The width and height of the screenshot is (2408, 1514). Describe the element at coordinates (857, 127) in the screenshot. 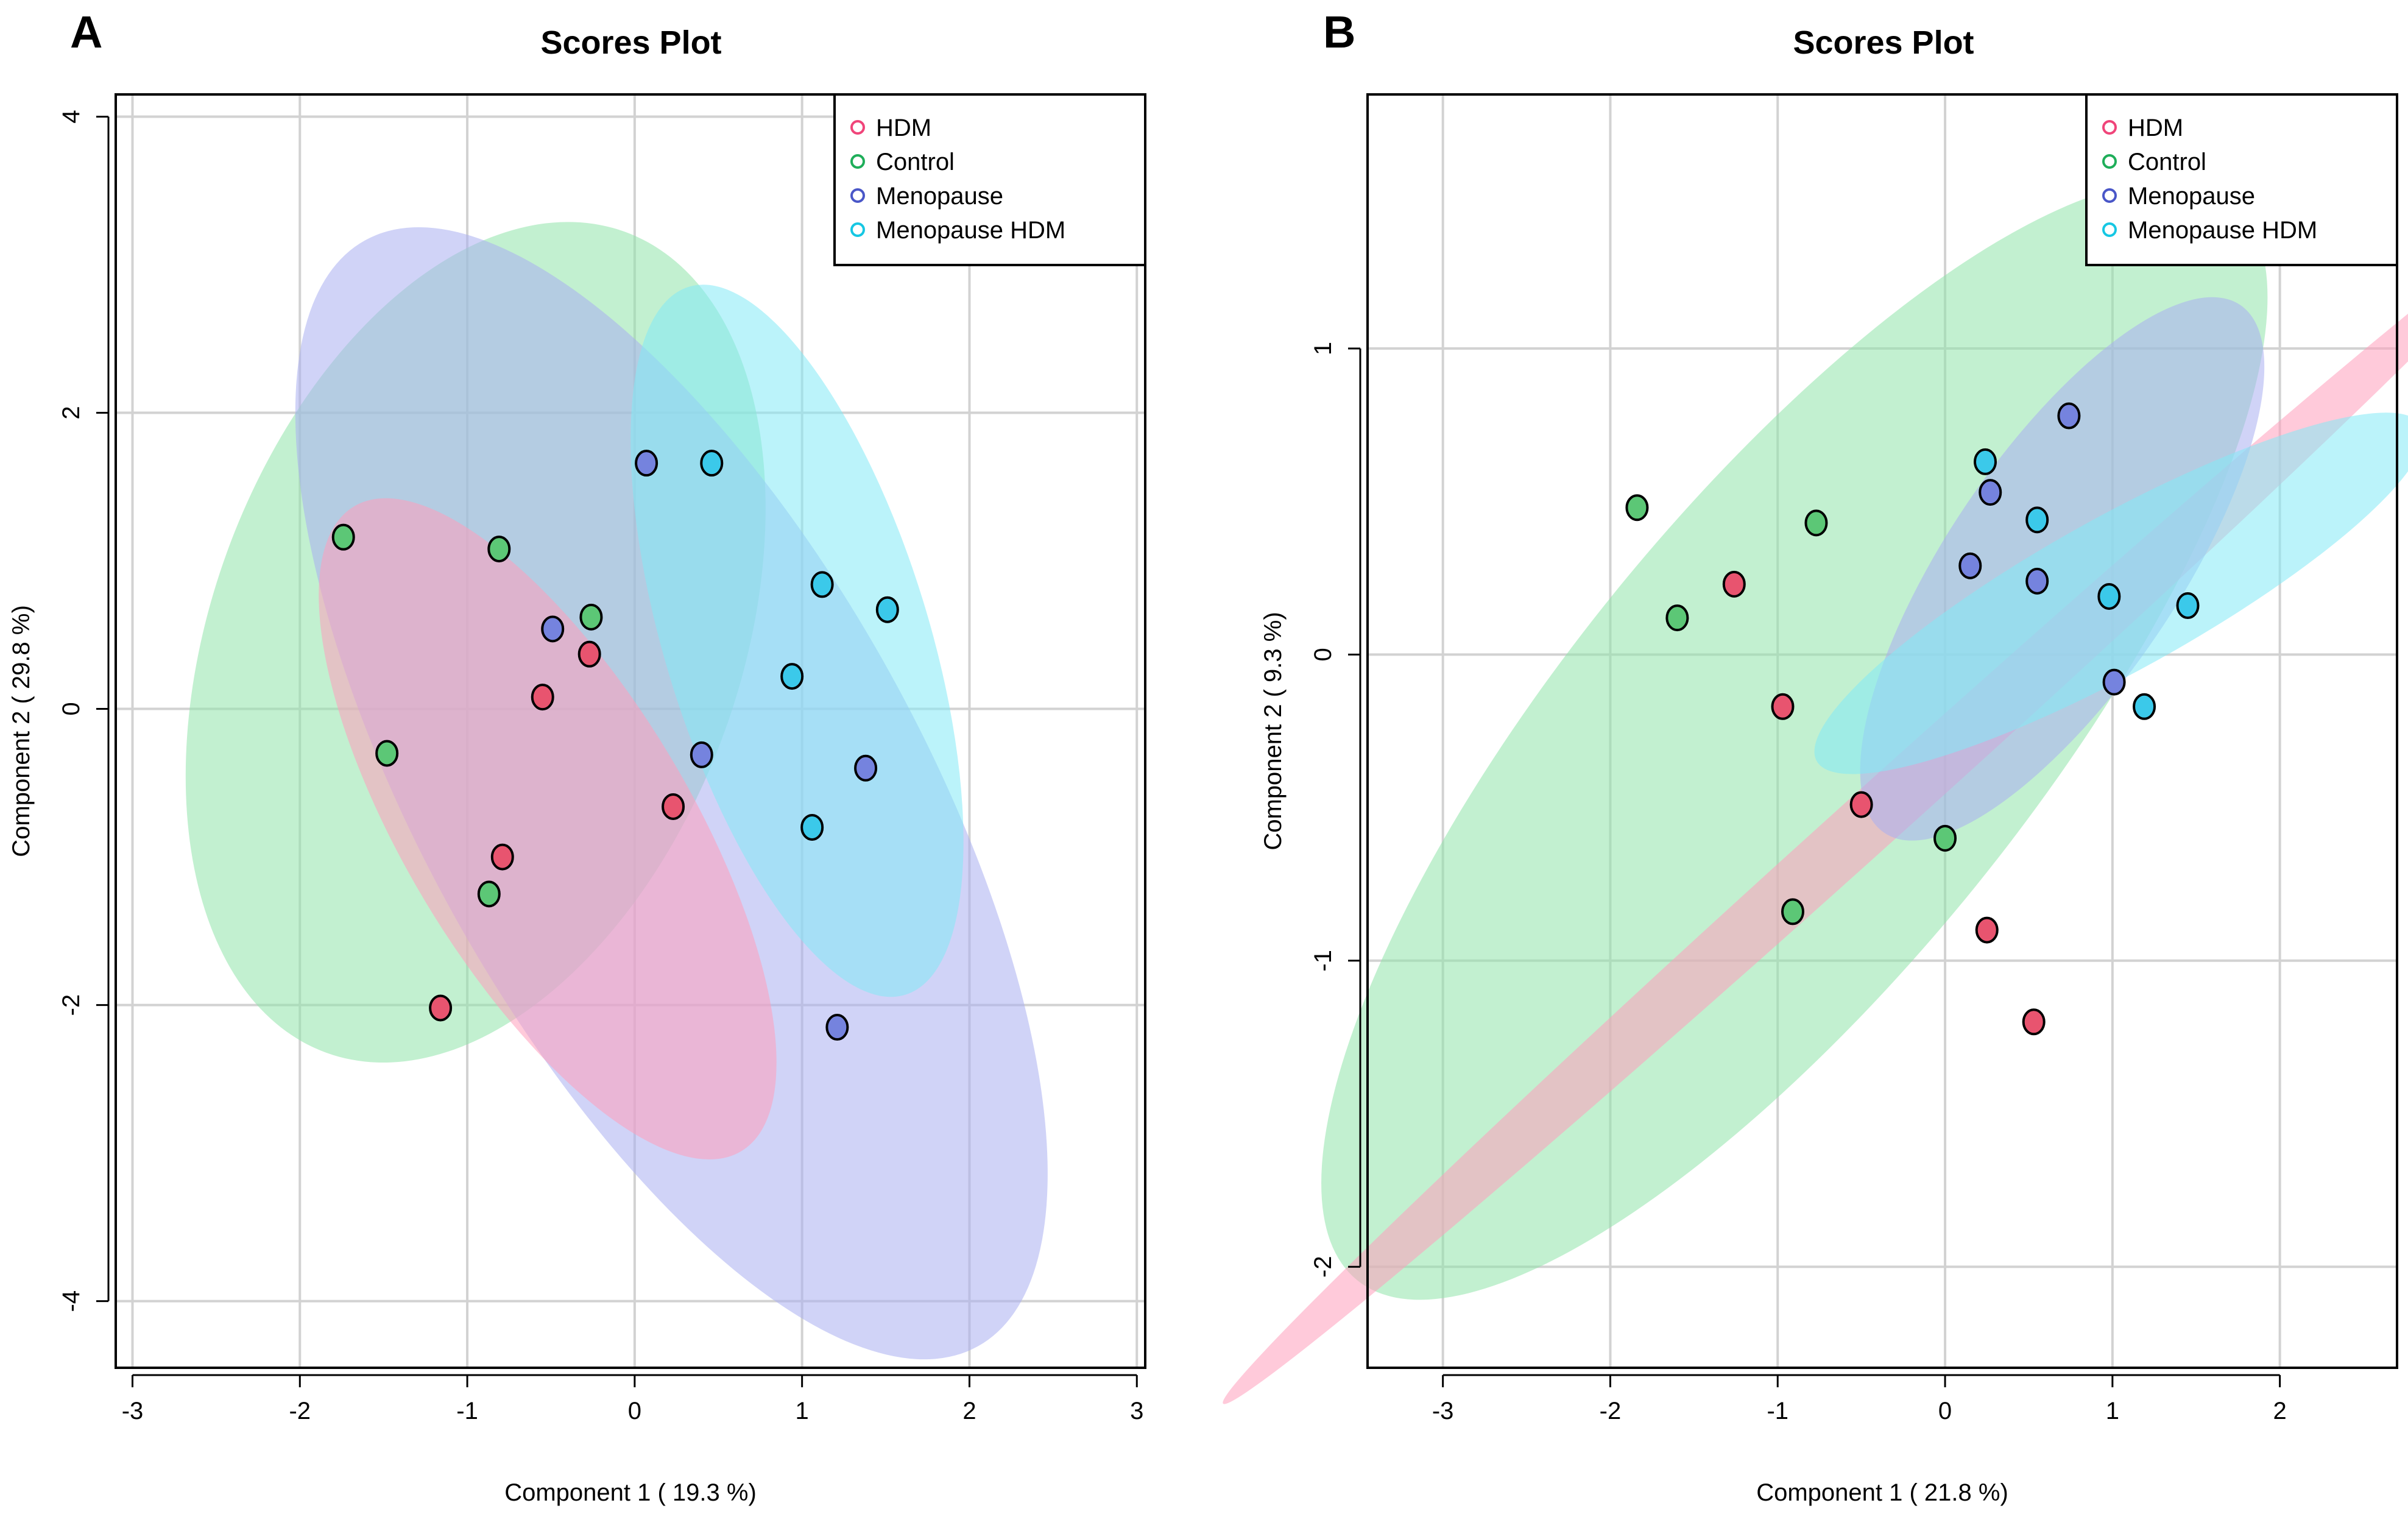

I see `panel-a-legend-marker-hdm` at that location.